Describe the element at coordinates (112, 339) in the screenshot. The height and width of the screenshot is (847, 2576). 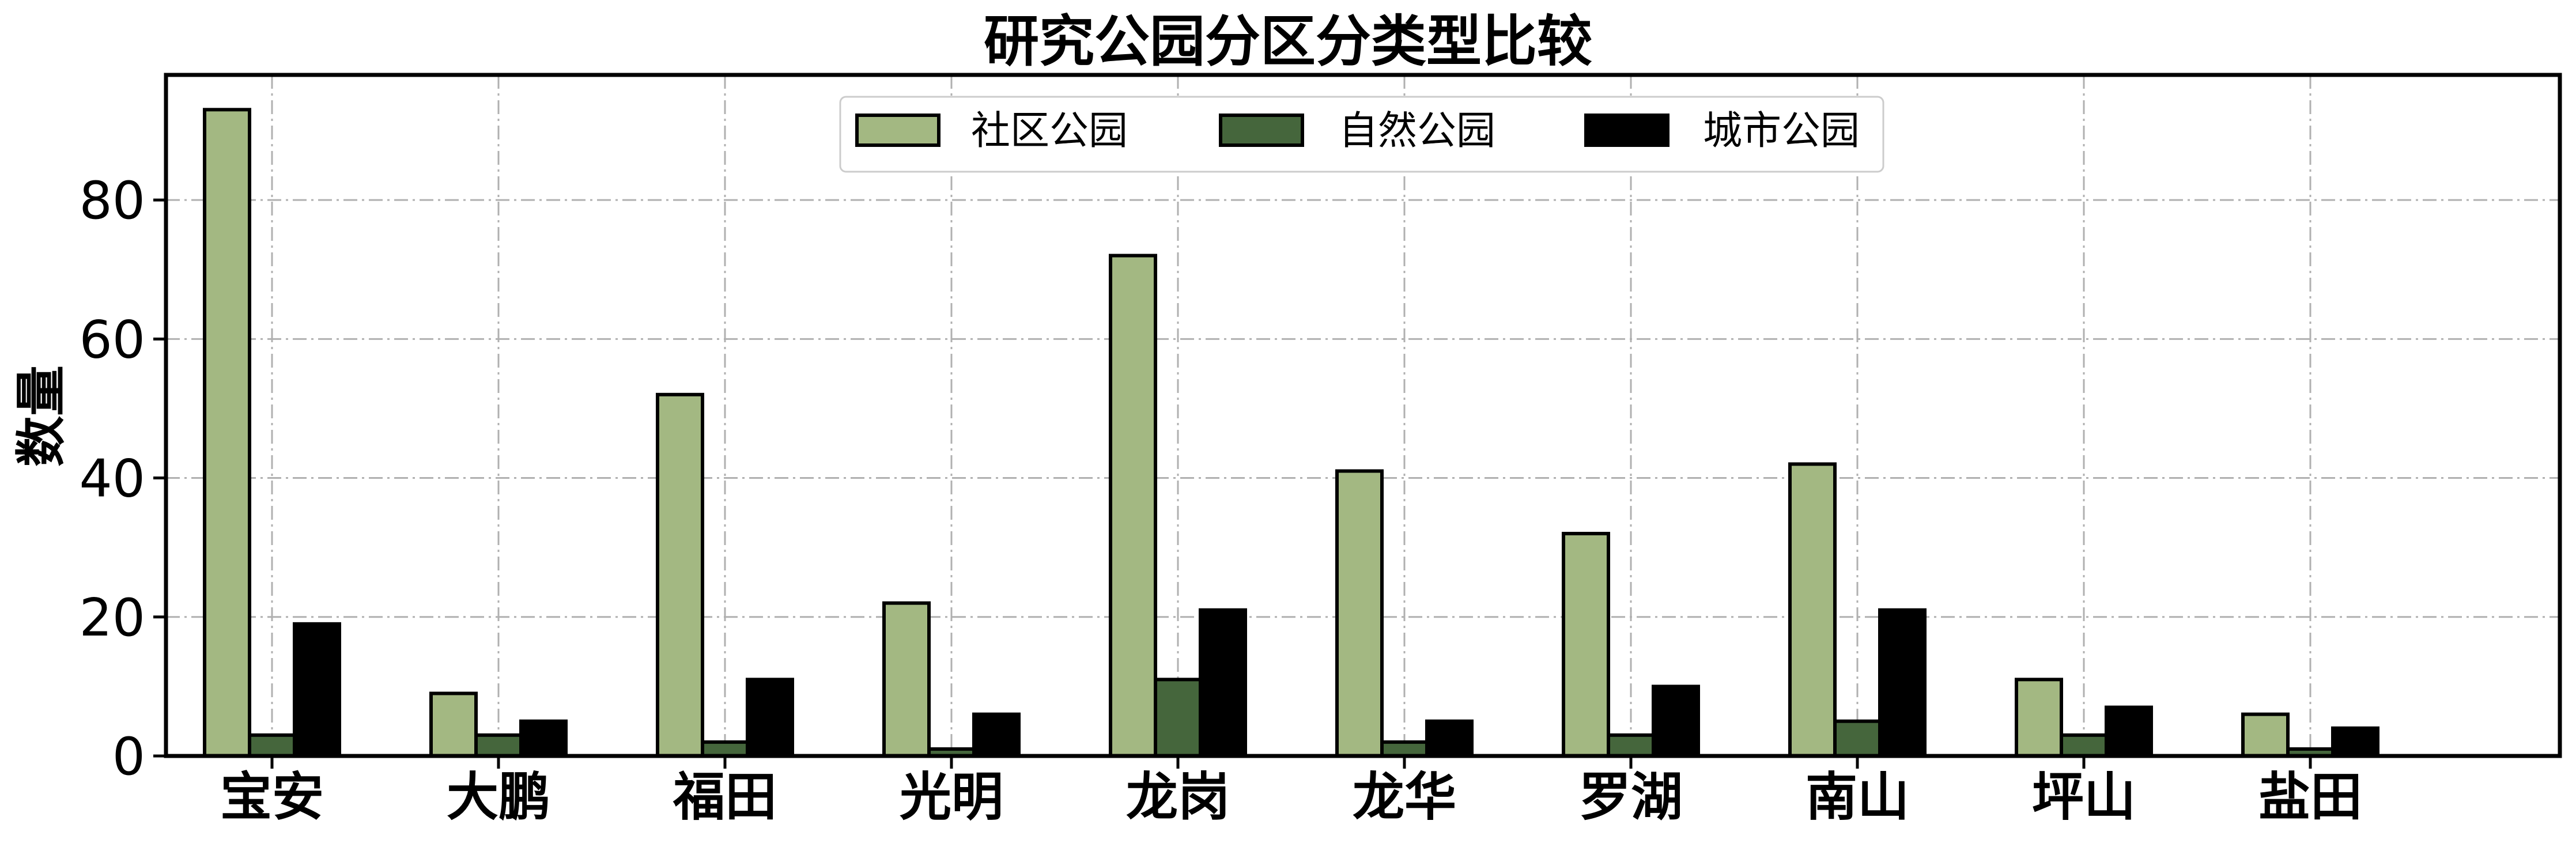
I see `y-tick-label: 60` at that location.